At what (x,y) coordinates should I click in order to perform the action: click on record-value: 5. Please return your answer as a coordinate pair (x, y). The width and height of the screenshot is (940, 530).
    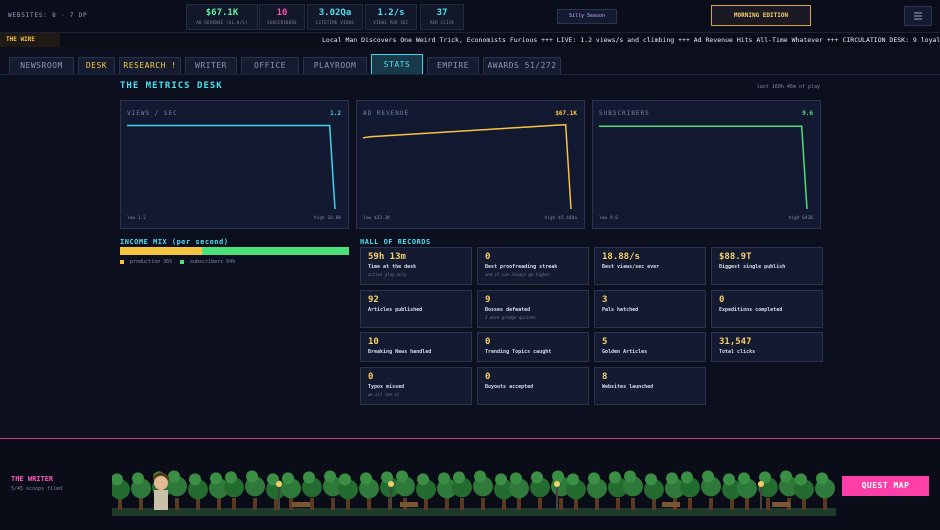
    Looking at the image, I should click on (605, 342).